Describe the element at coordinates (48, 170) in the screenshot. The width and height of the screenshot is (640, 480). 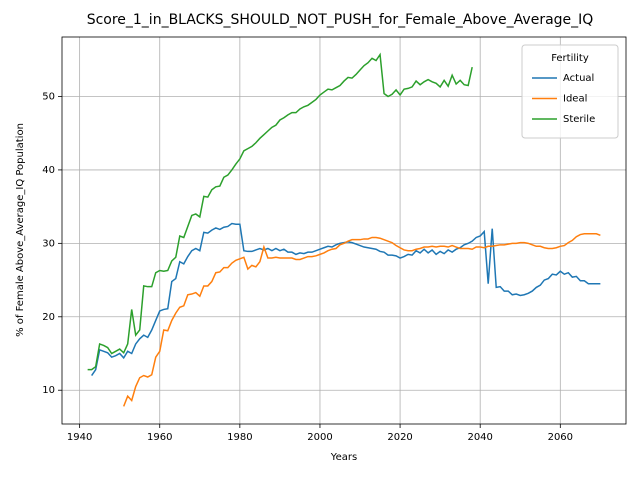
I see `y-tick-label: 40` at that location.